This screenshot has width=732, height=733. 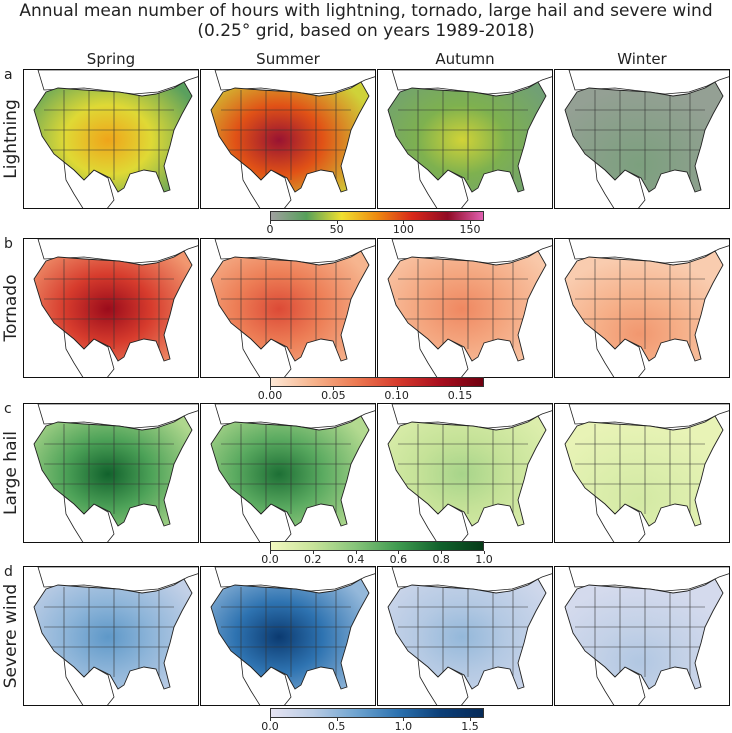 I want to click on season-label-spring: Spring, so click(x=111, y=59).